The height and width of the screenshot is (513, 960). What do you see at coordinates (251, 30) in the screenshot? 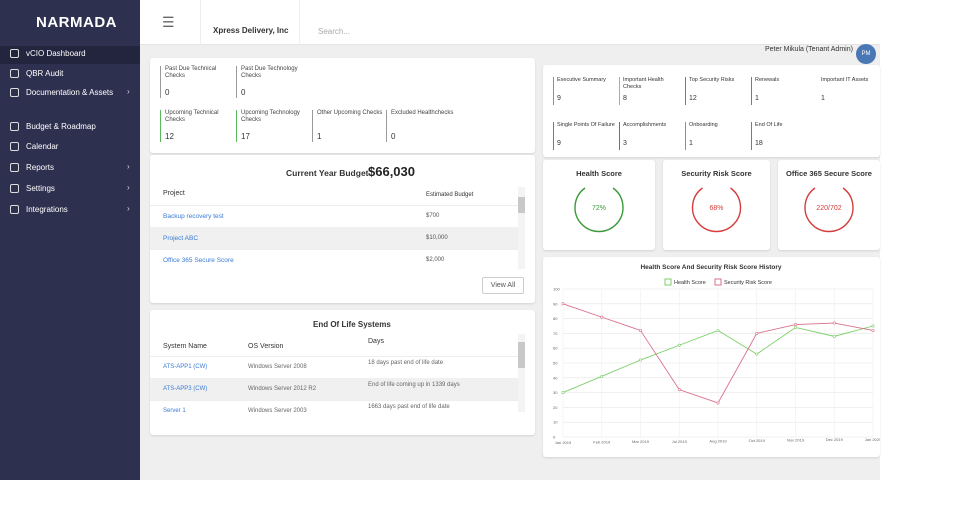
I see `company: Xpress Delivery, Inc` at bounding box center [251, 30].